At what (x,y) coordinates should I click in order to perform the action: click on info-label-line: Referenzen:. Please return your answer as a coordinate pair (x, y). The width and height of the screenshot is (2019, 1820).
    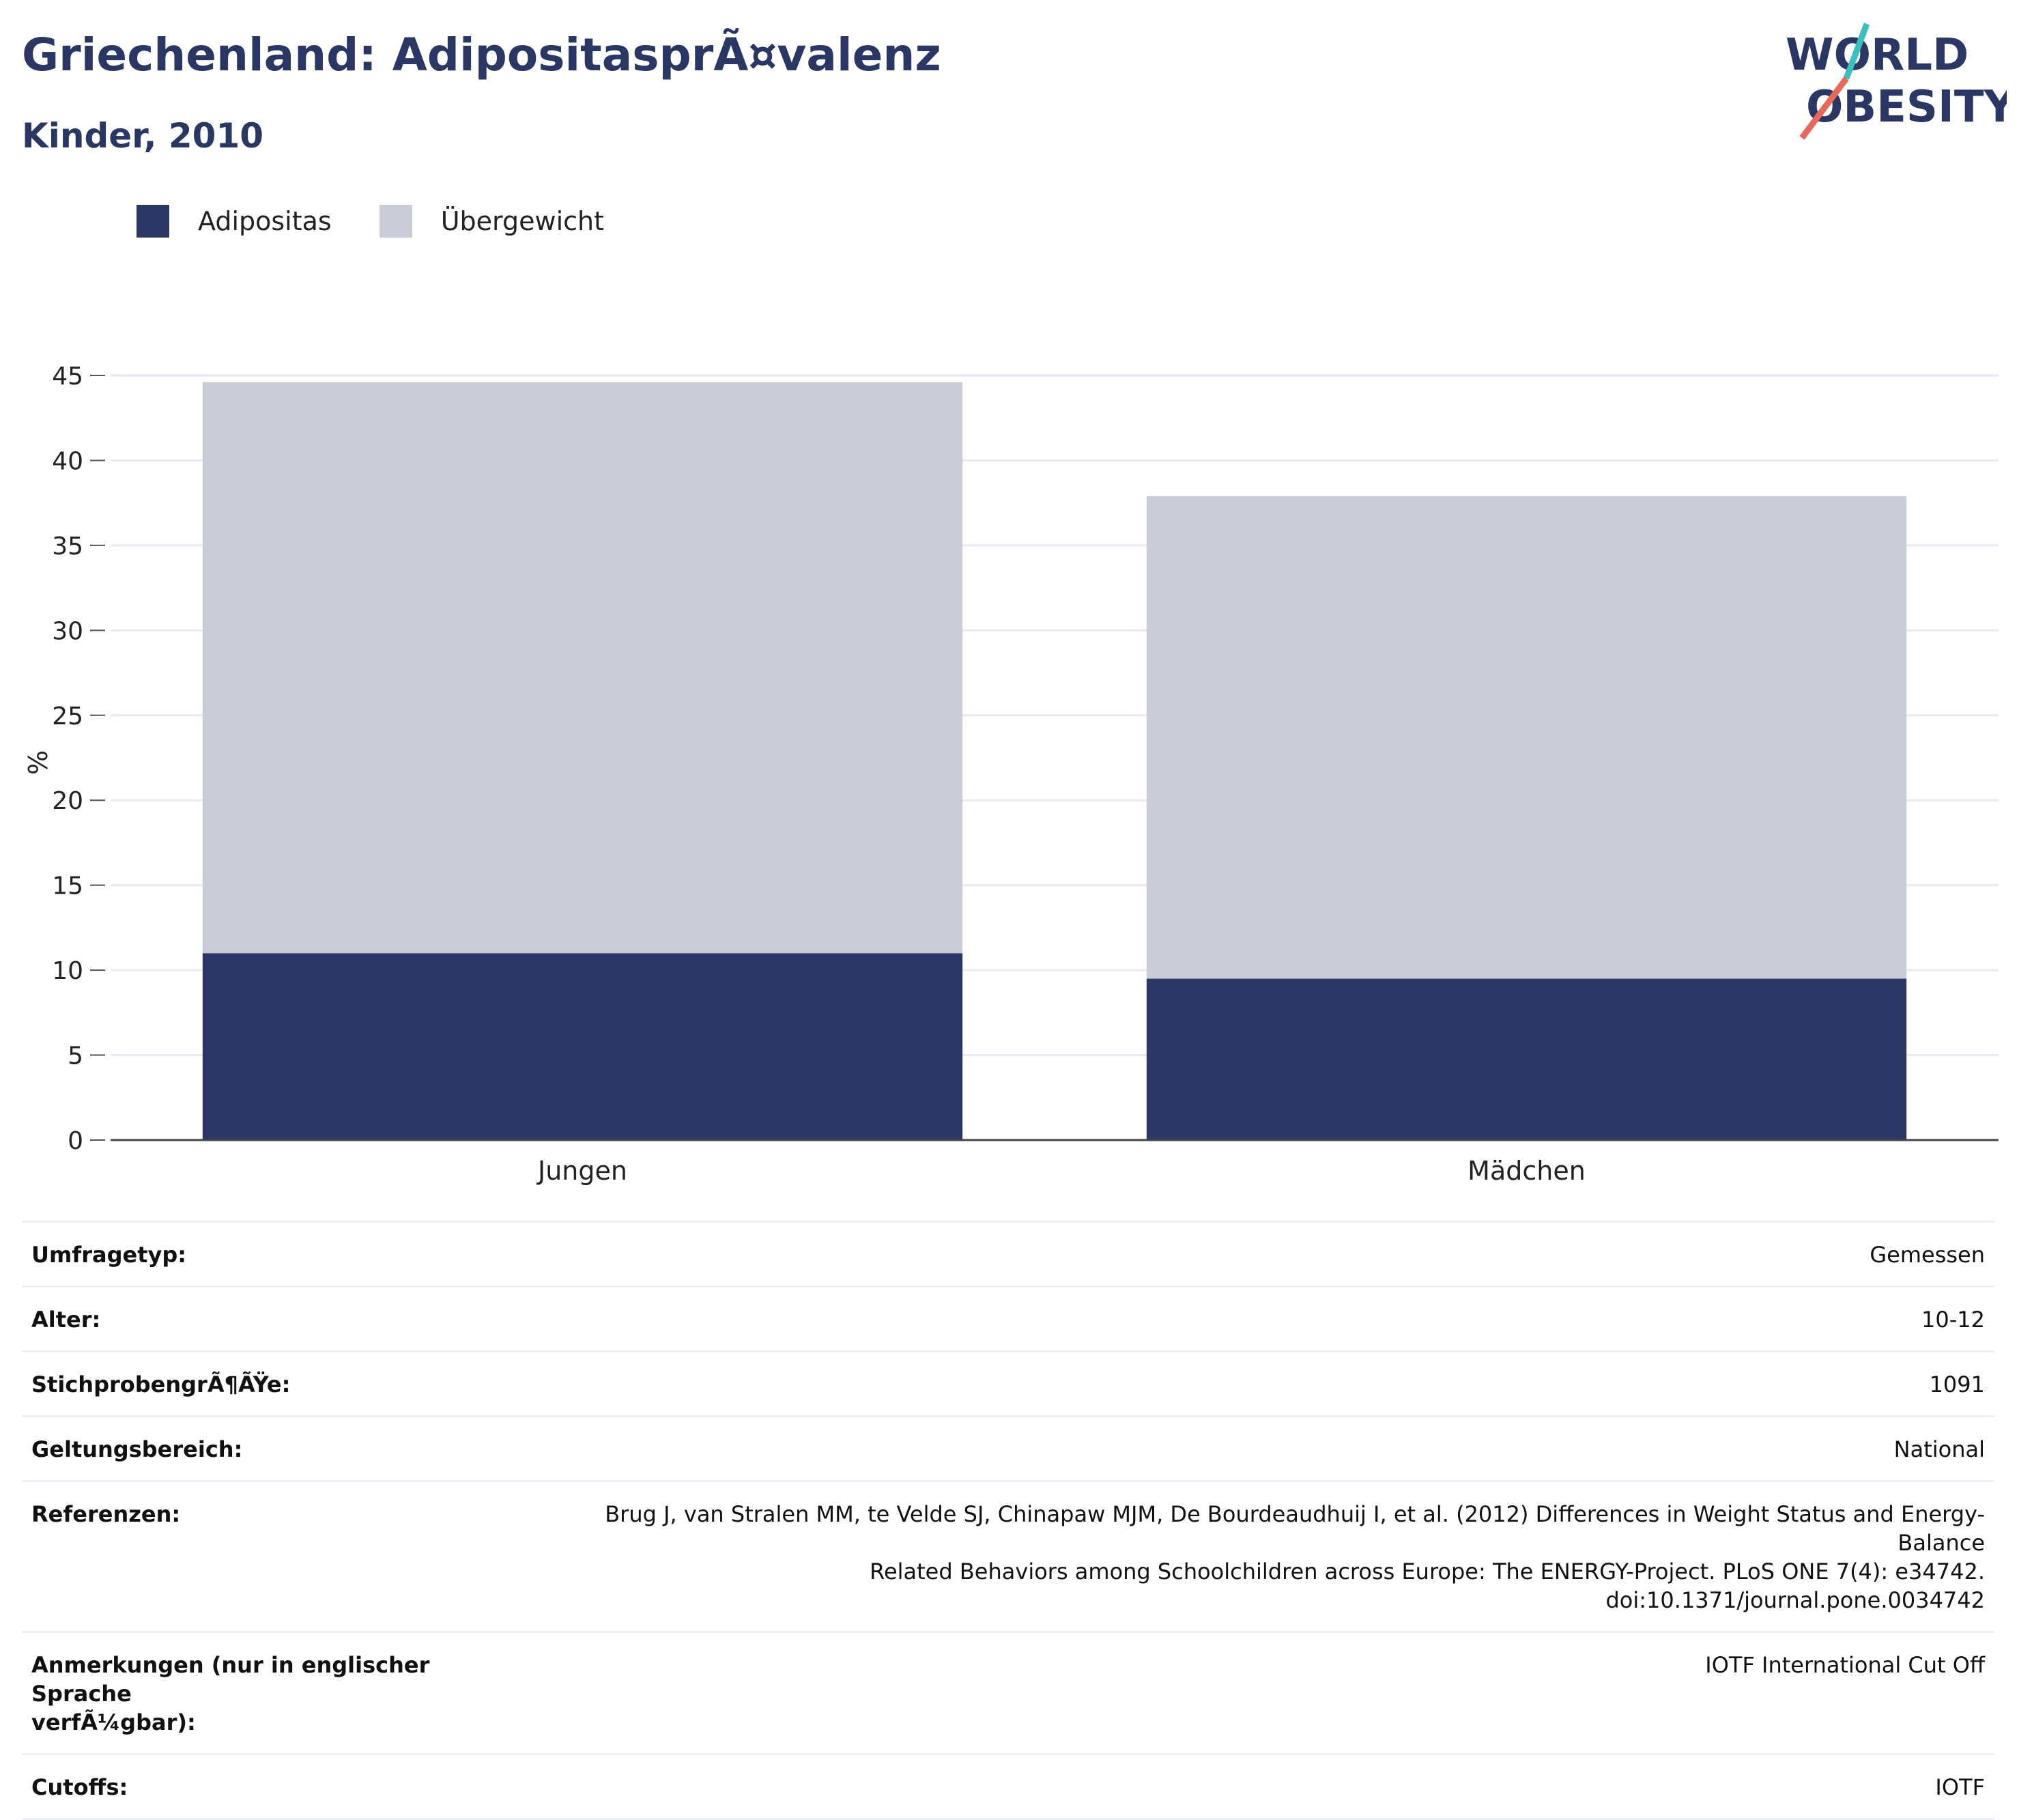
    Looking at the image, I should click on (106, 1514).